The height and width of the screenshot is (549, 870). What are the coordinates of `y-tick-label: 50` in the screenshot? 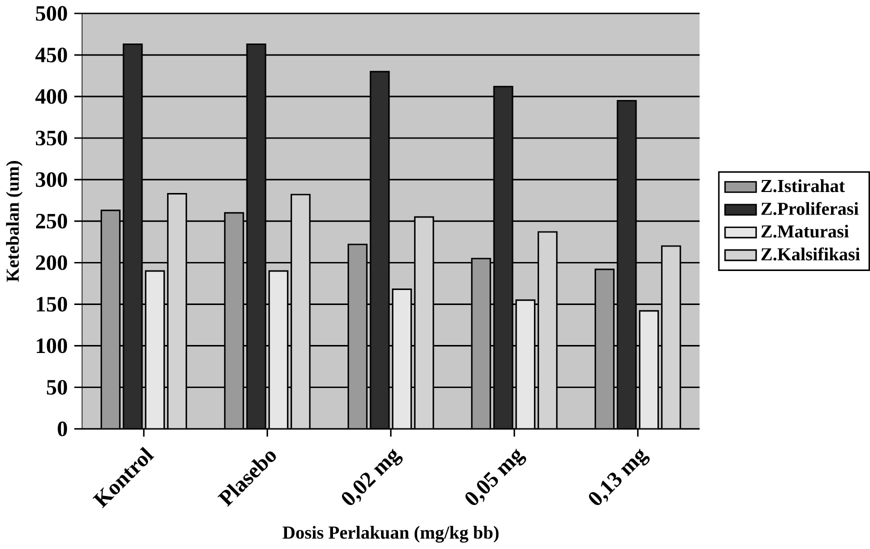 It's located at (57, 387).